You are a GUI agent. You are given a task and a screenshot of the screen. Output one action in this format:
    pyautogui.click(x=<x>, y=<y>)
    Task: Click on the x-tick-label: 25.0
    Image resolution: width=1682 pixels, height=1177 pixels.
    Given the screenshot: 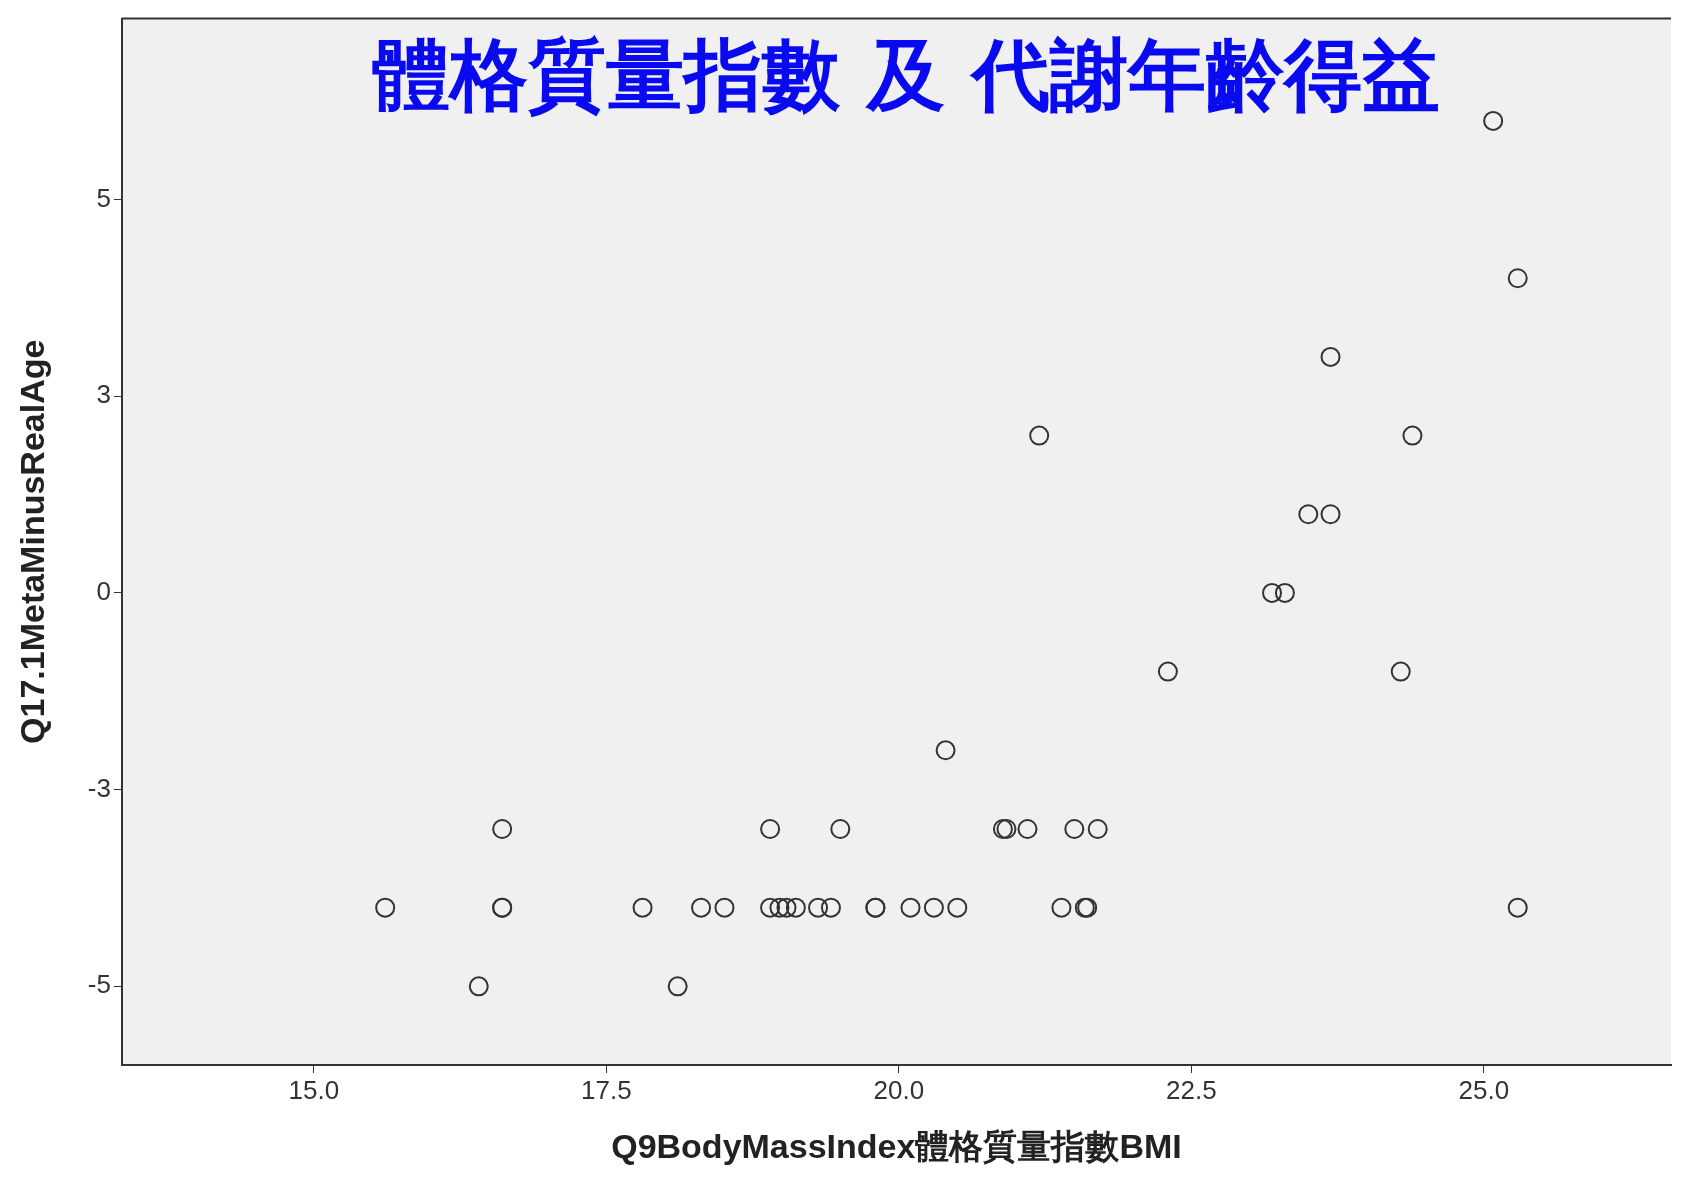 What is the action you would take?
    pyautogui.click(x=1484, y=1089)
    